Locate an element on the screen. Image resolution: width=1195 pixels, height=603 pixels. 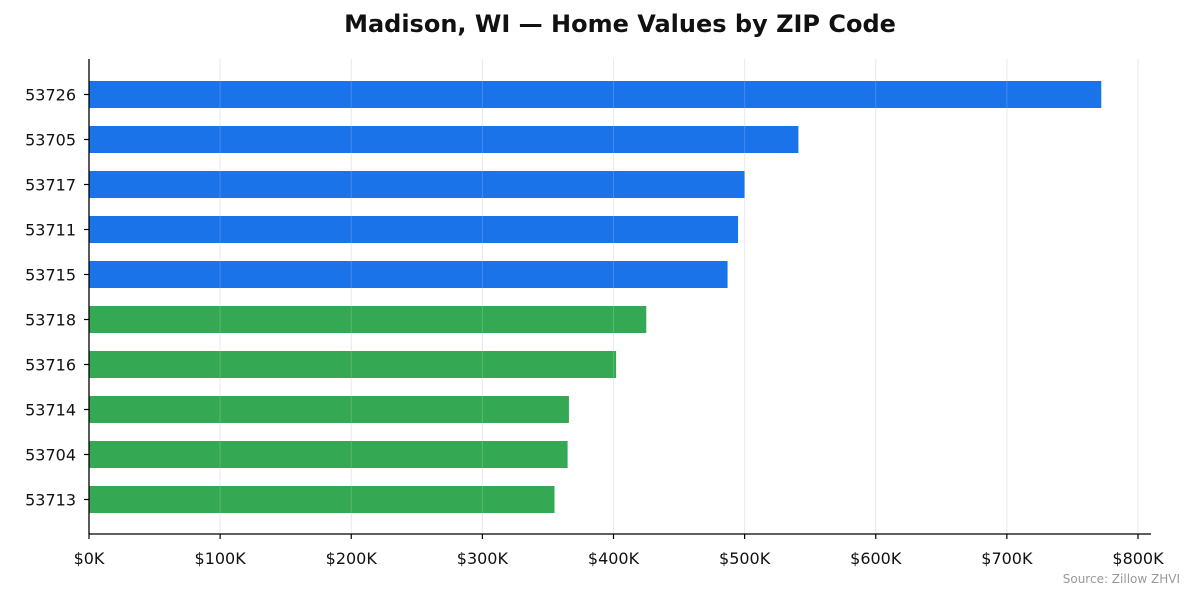
x-tick-label-7: $700K is located at coordinates (1007, 558).